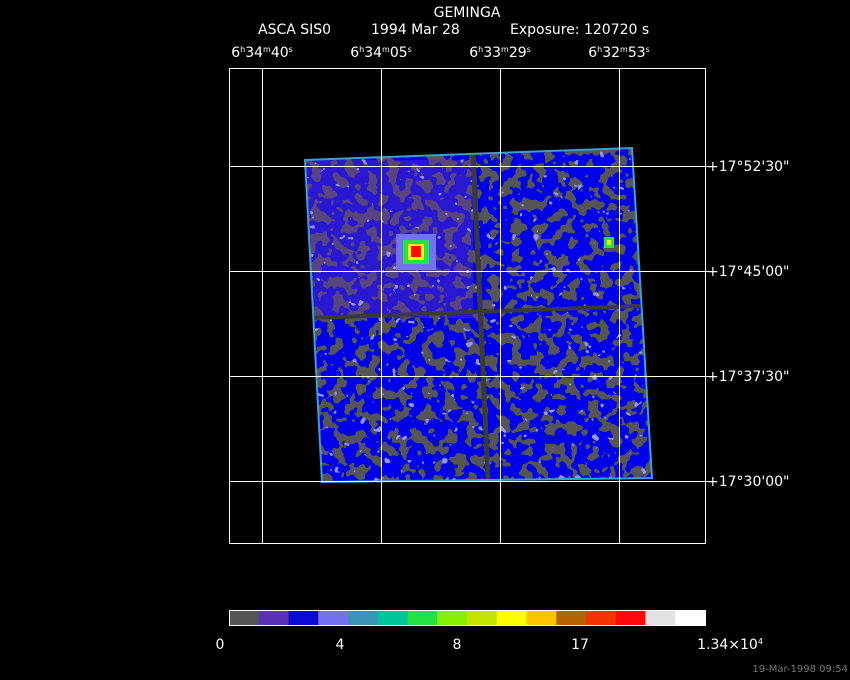 This screenshot has width=850, height=680. What do you see at coordinates (637, 53) in the screenshot?
I see `label-part: 53` at bounding box center [637, 53].